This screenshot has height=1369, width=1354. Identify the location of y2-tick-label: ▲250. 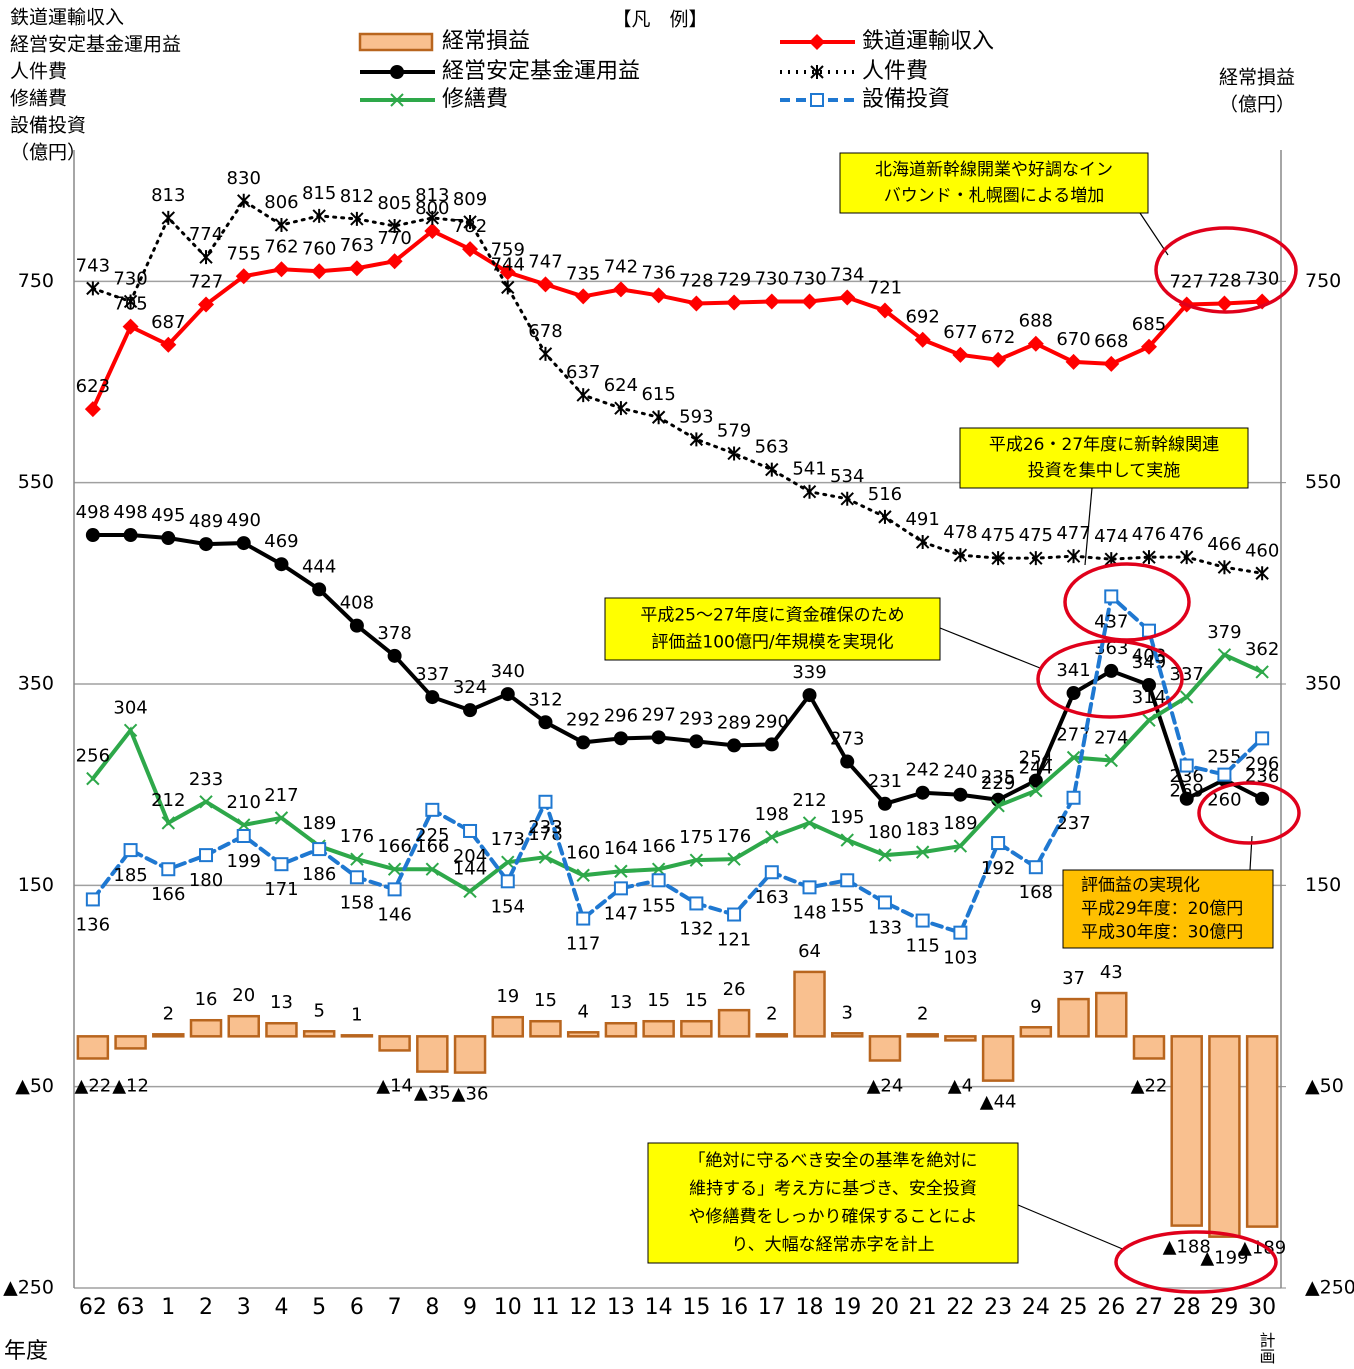
(1329, 1288).